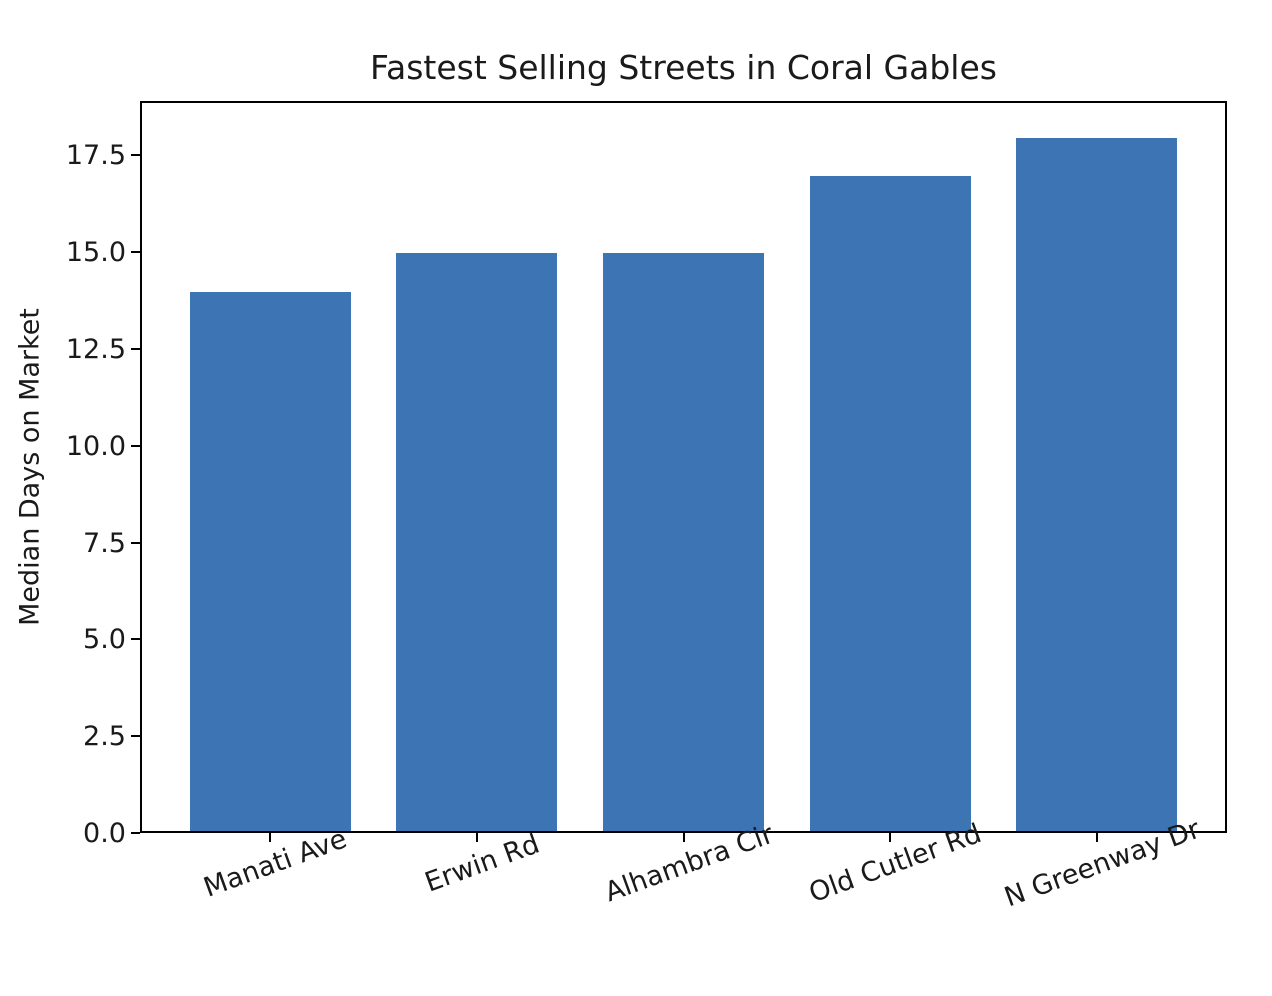 The width and height of the screenshot is (1272, 996). Describe the element at coordinates (683, 542) in the screenshot. I see `bar-alhambra-cir` at that location.